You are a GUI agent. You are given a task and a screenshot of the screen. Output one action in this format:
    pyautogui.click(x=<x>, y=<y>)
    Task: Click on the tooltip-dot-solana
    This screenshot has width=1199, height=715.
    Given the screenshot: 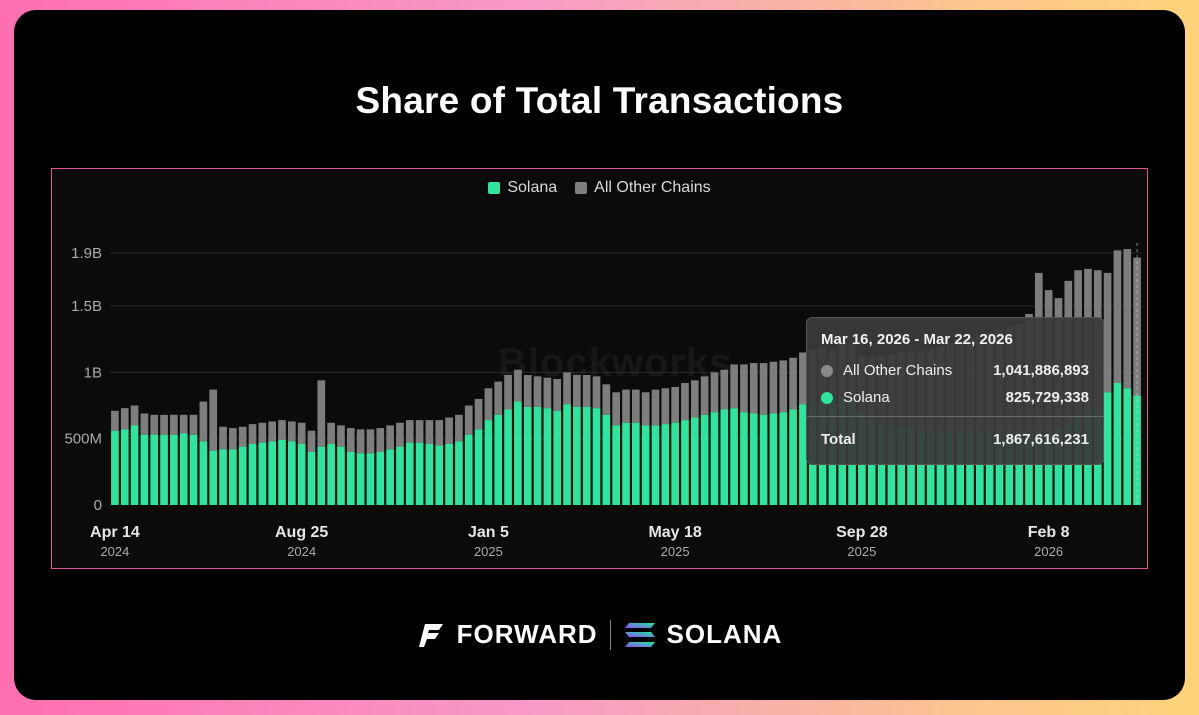 What is the action you would take?
    pyautogui.click(x=827, y=397)
    